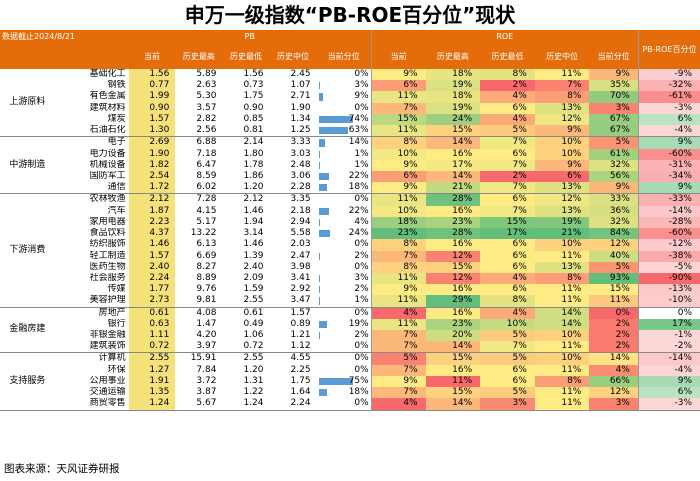 This screenshot has width=700, height=481. I want to click on group-label: 支持服务, so click(27, 381).